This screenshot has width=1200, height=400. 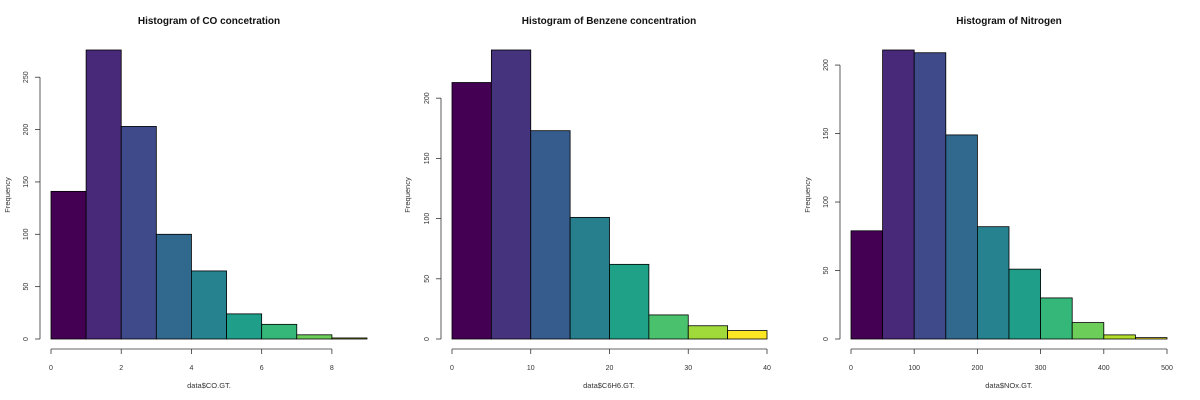 I want to click on x-tick-label: 30, so click(x=688, y=368).